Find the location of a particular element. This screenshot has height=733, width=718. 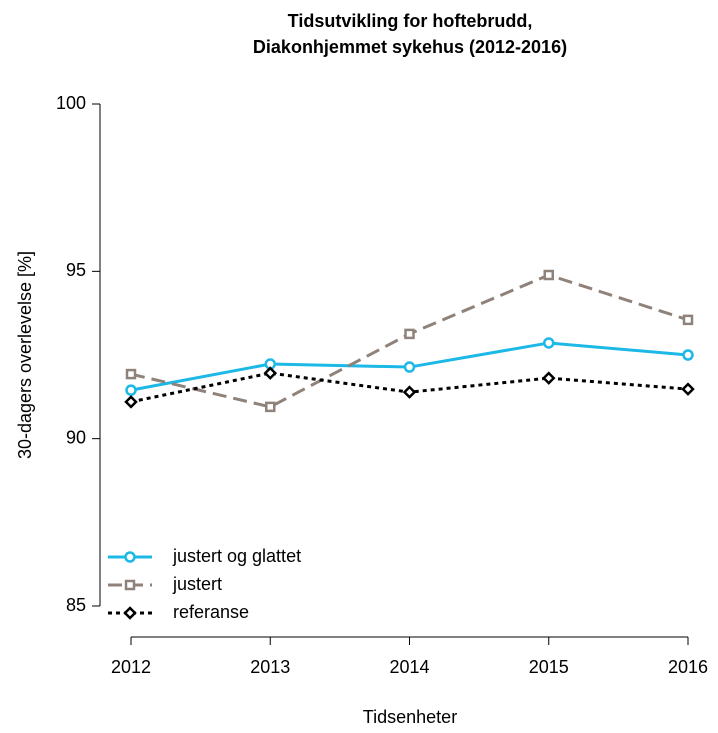

x-tick-label: 2015 is located at coordinates (549, 667).